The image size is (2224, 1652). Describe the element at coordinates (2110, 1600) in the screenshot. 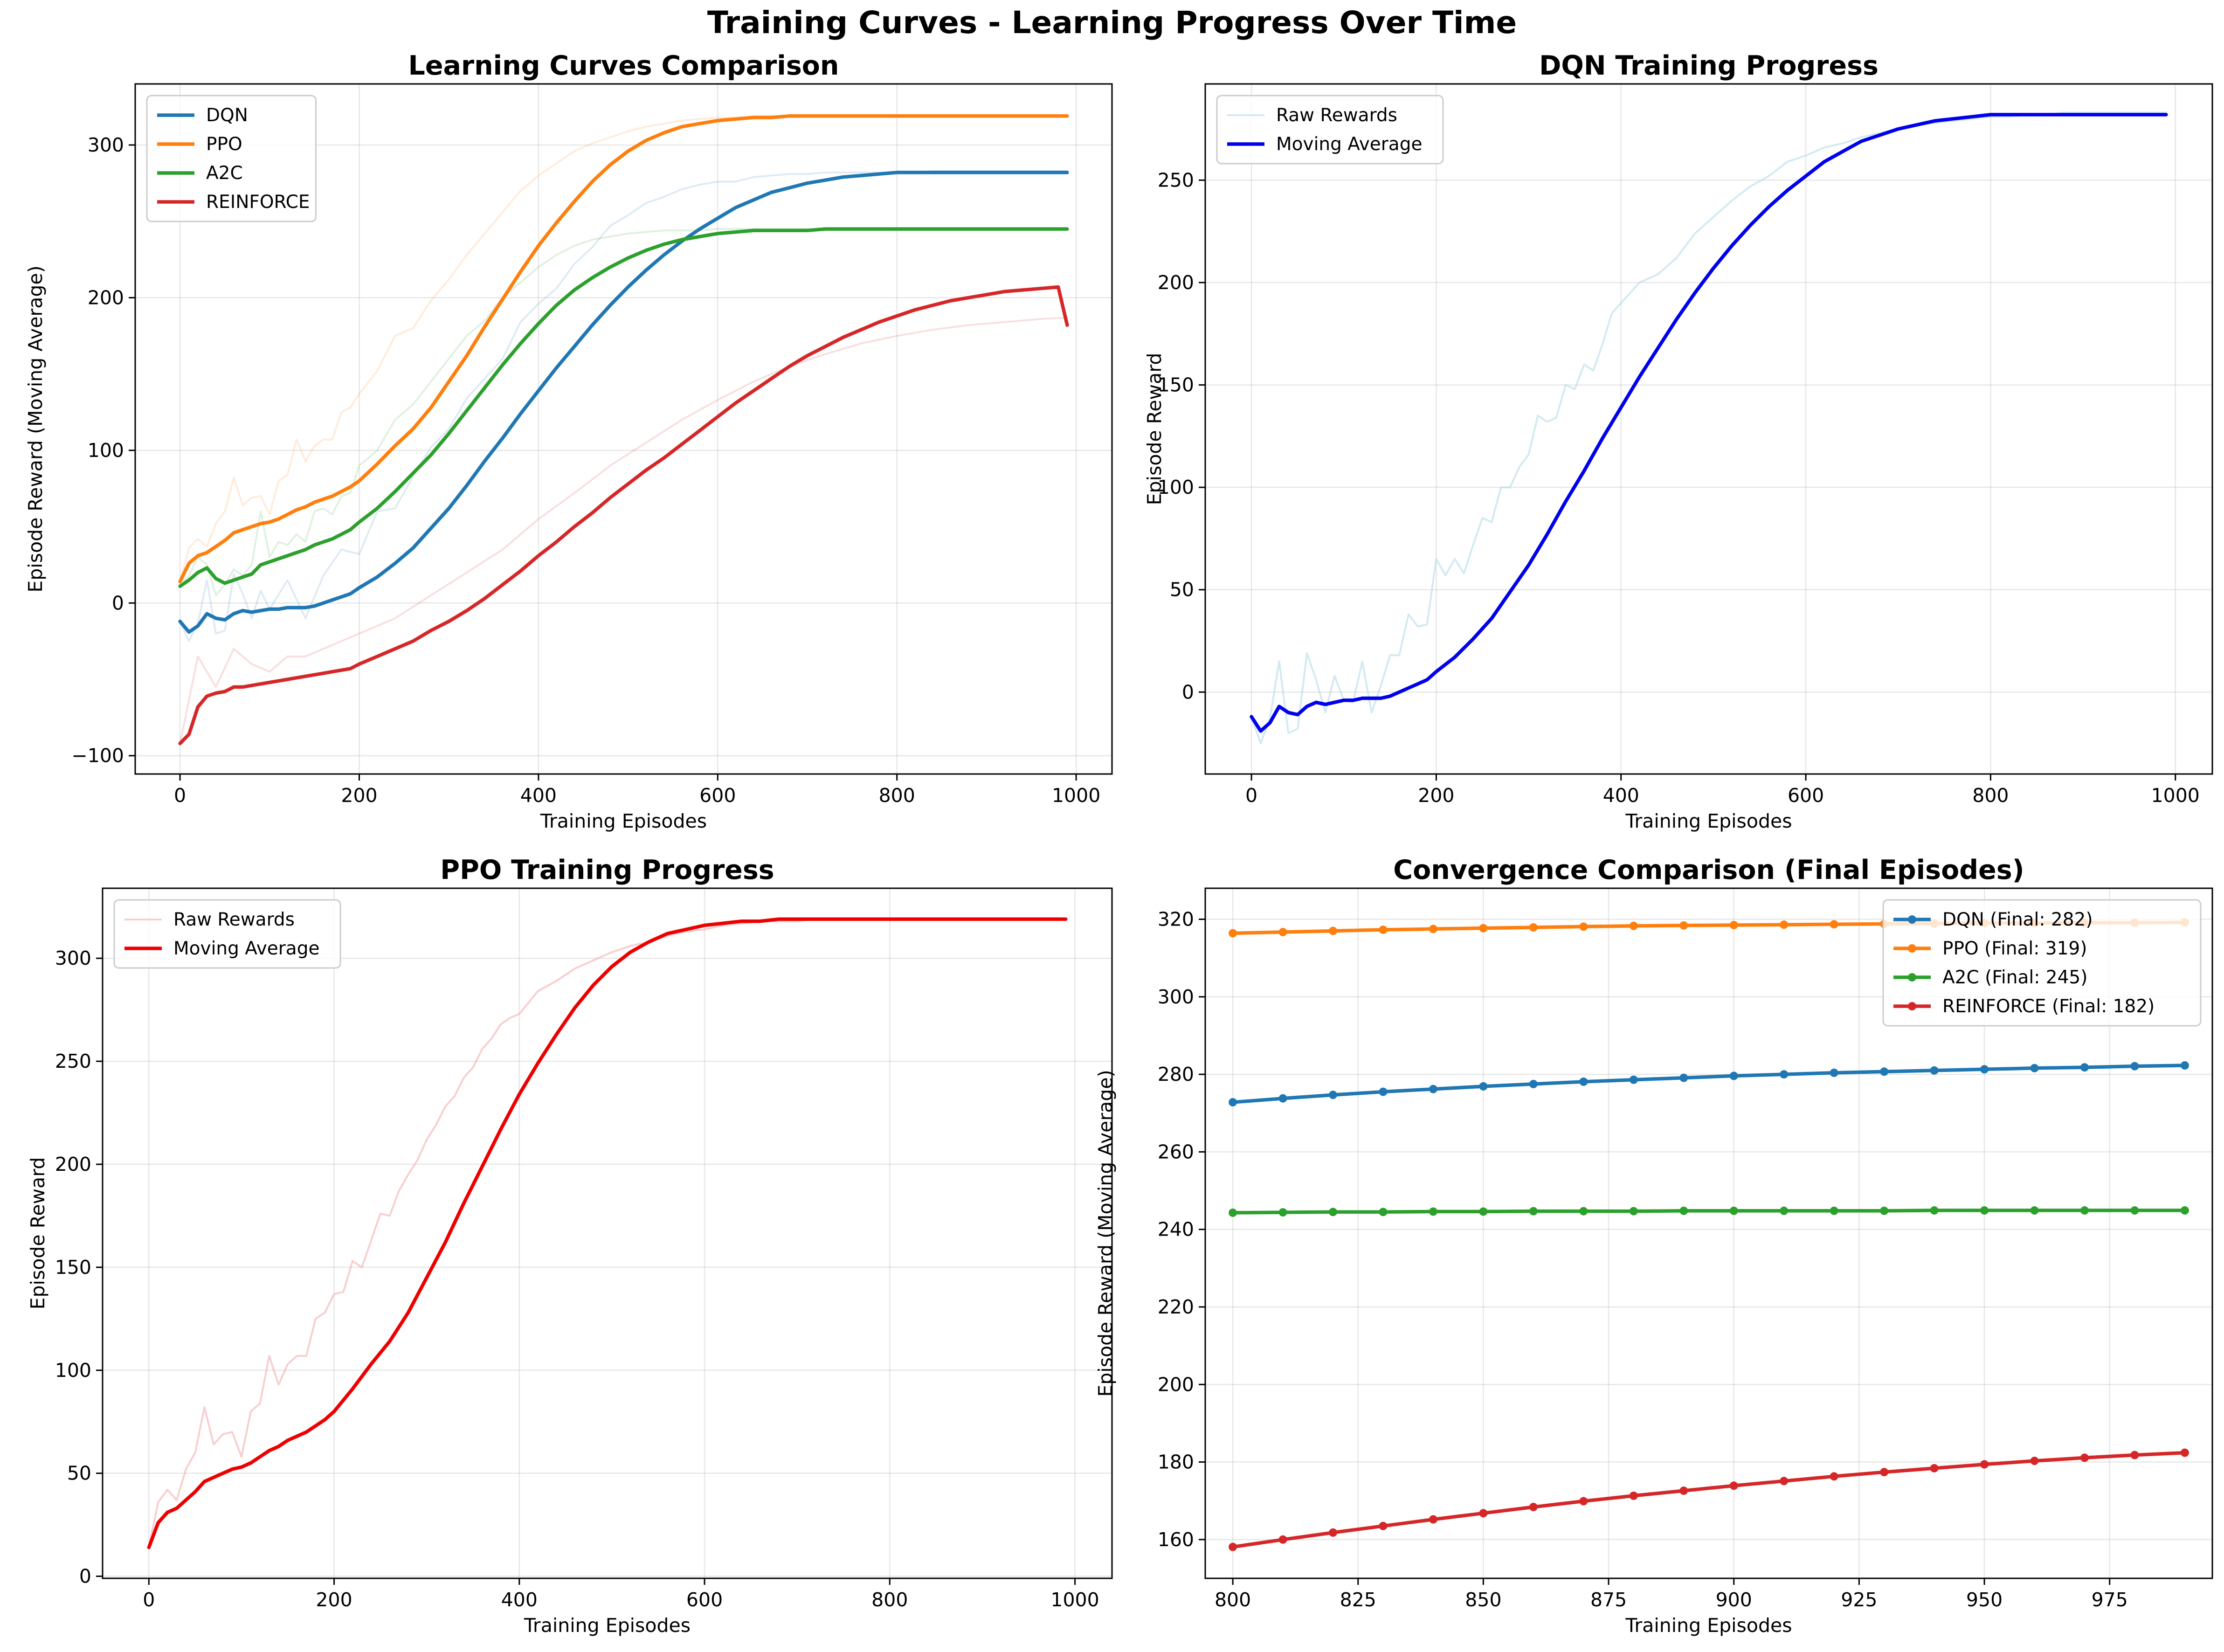

I see `x-tick-label: 975` at that location.